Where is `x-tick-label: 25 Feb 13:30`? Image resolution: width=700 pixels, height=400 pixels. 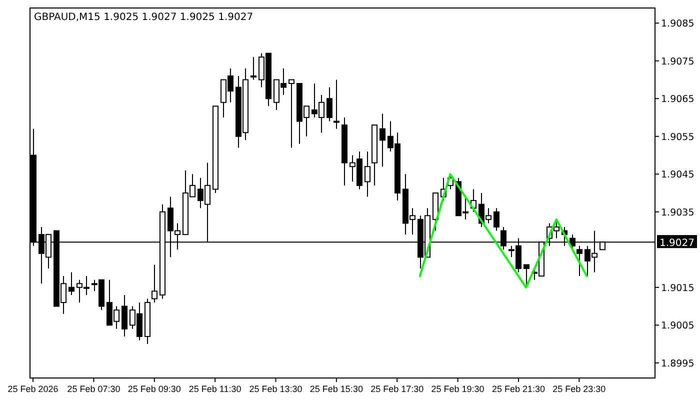
x-tick-label: 25 Feb 13:30 is located at coordinates (275, 389).